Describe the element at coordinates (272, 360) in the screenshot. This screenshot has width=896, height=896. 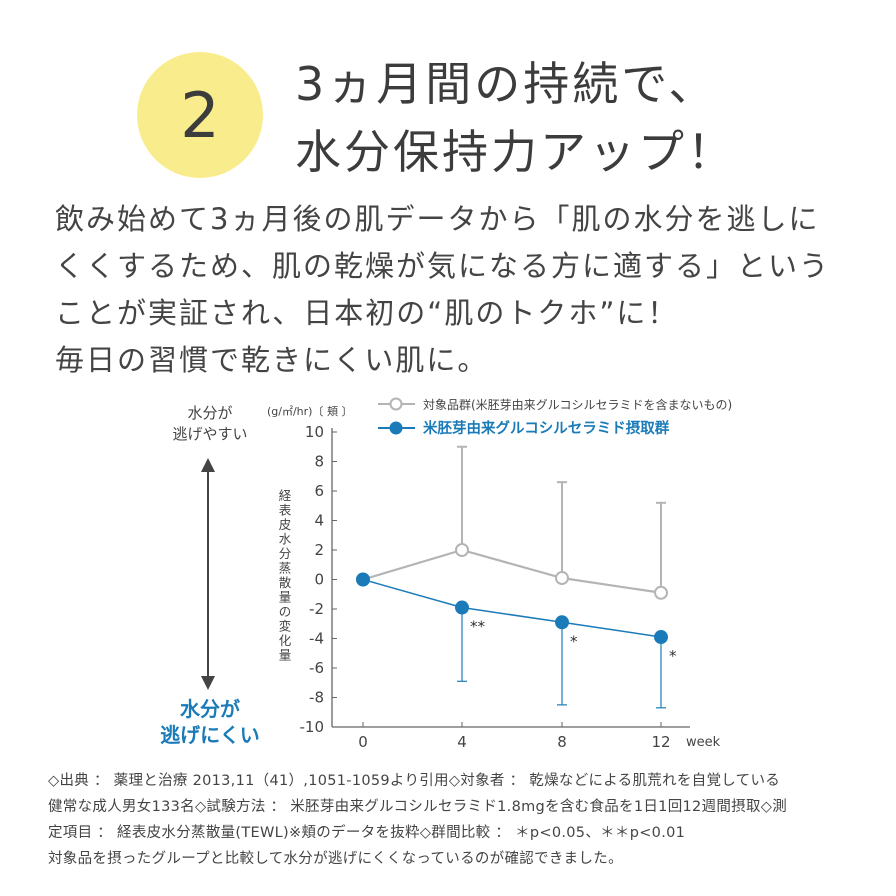
I see `body-line: 毎日の習慣で乾きにくい肌に。` at that location.